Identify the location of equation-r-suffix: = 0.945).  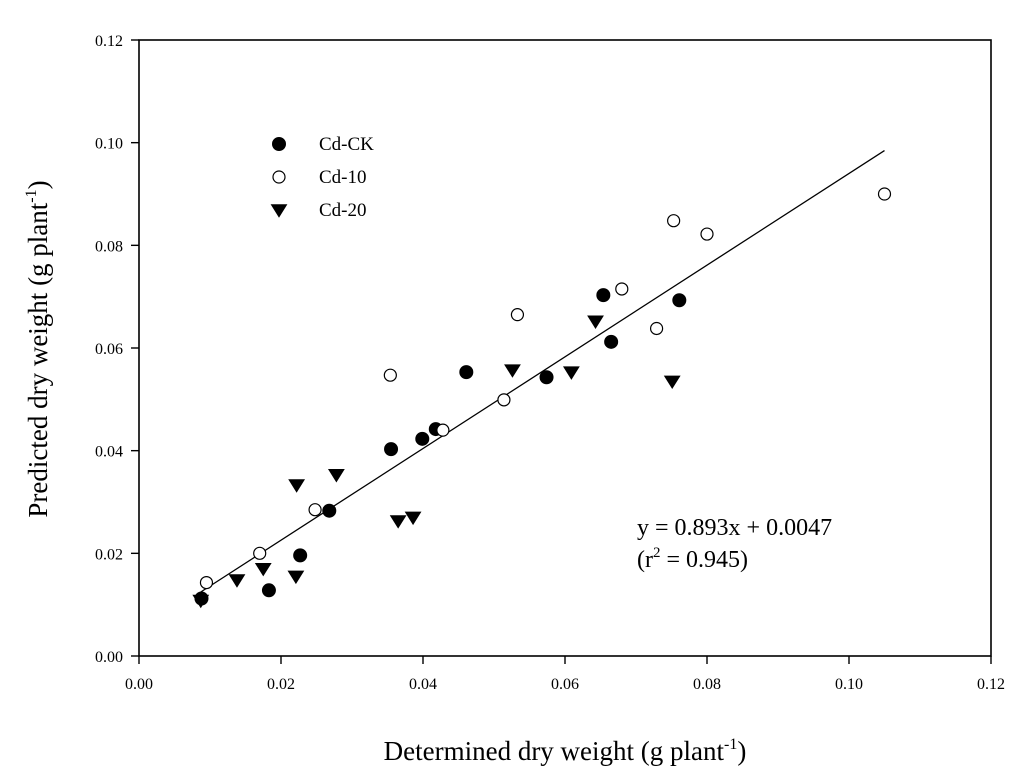
(704, 560).